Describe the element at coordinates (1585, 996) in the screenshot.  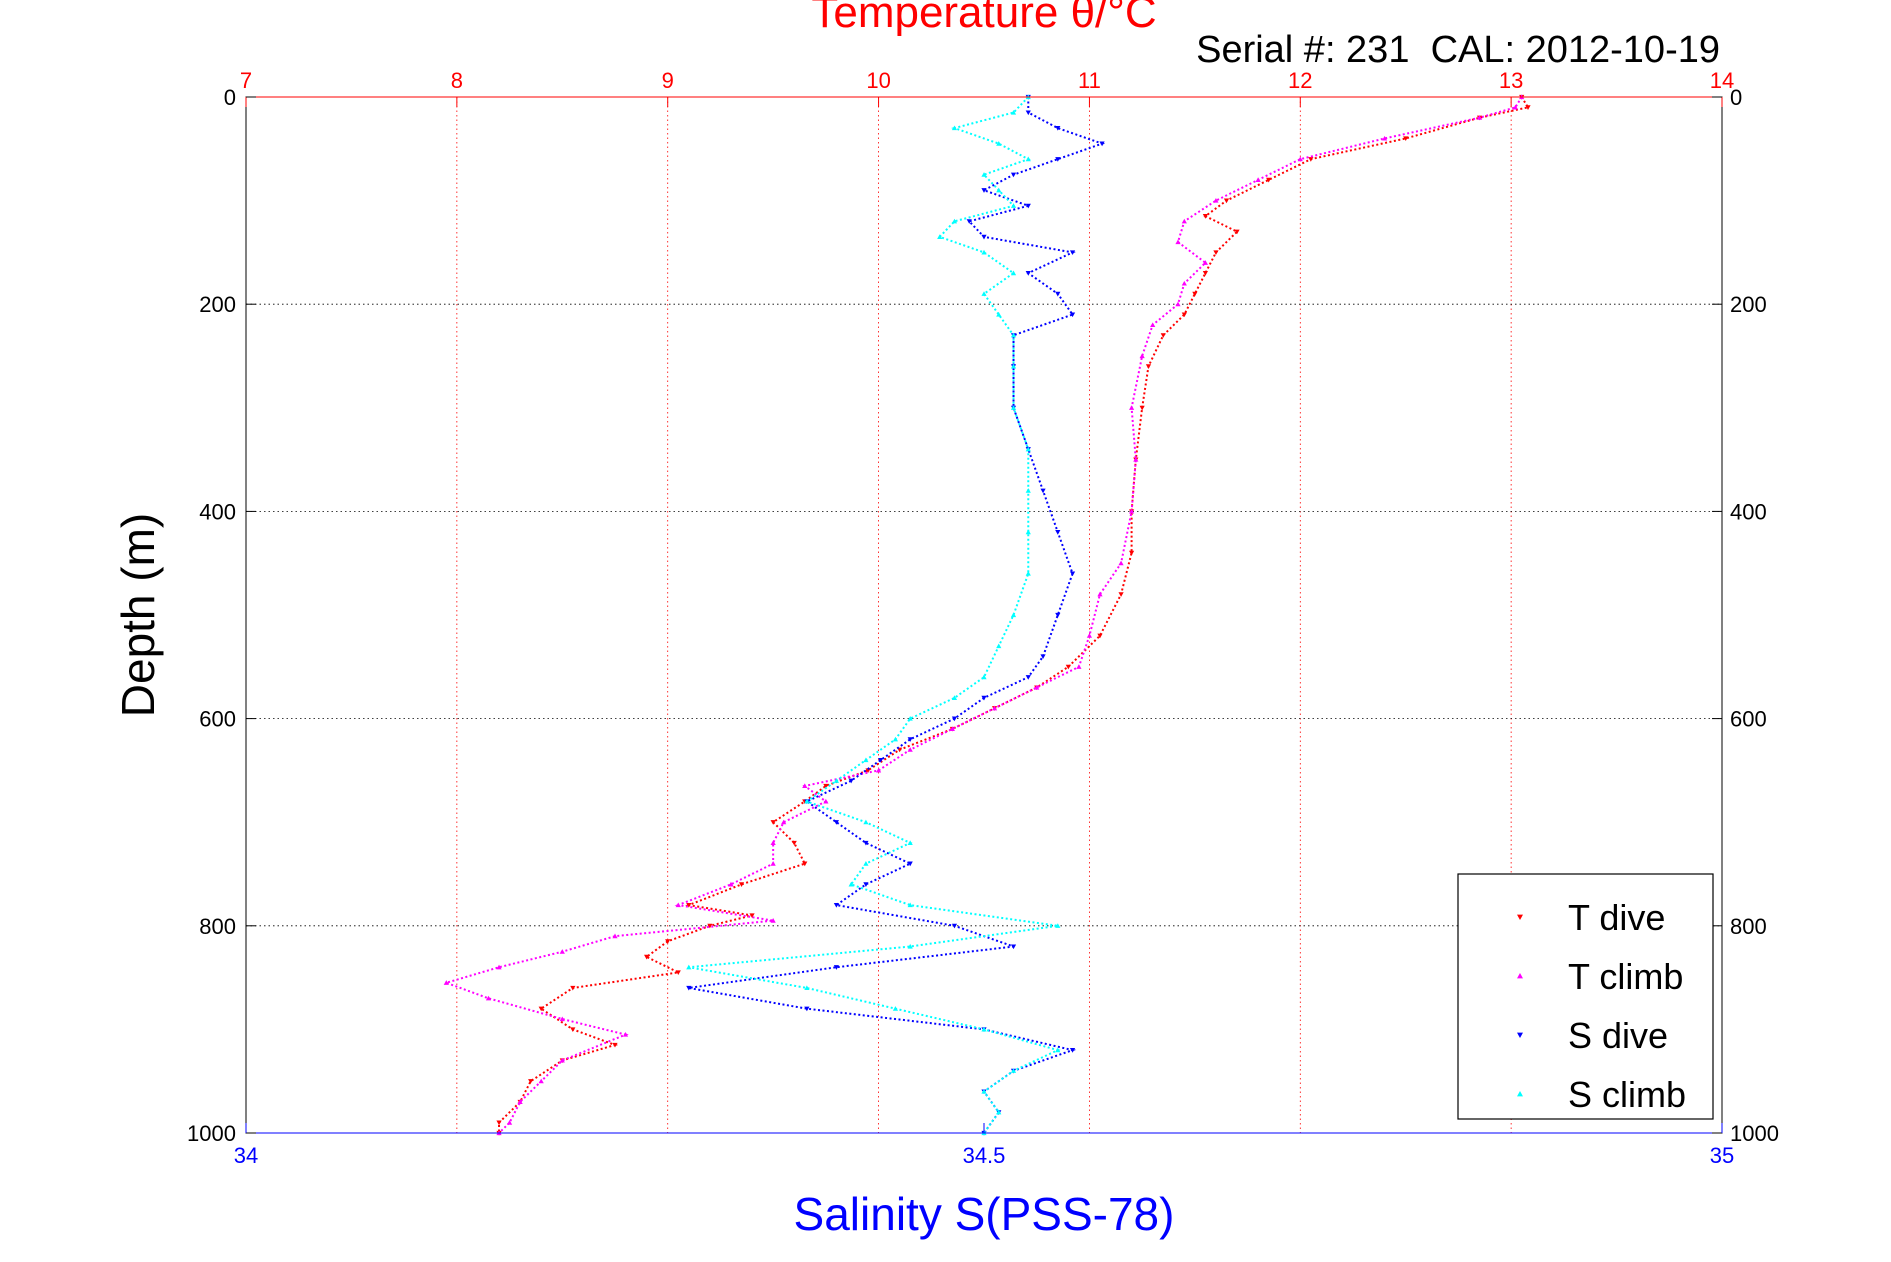
I see `legend: T dive T climb S dive S climb` at that location.